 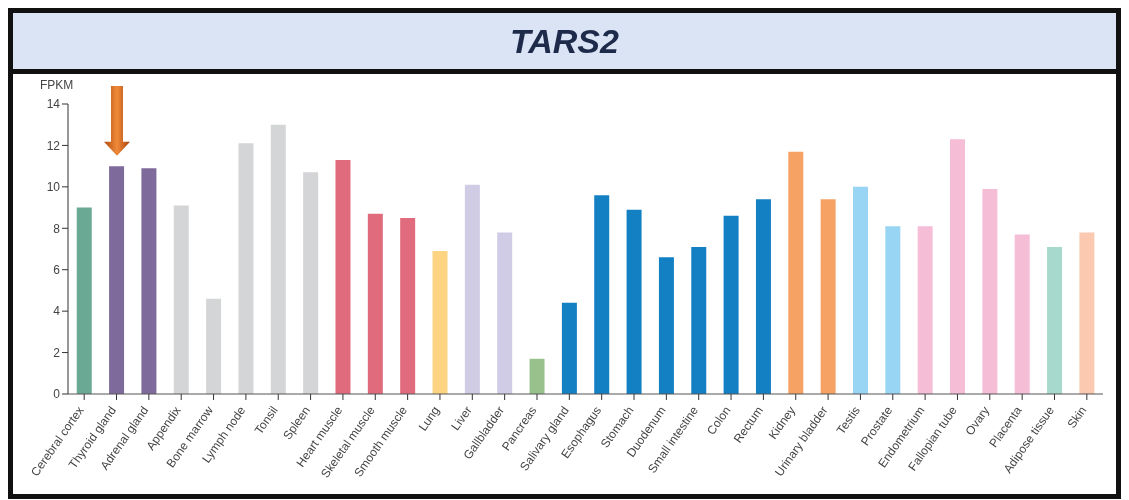 What do you see at coordinates (53, 145) in the screenshot?
I see `y-tick-label: 12` at bounding box center [53, 145].